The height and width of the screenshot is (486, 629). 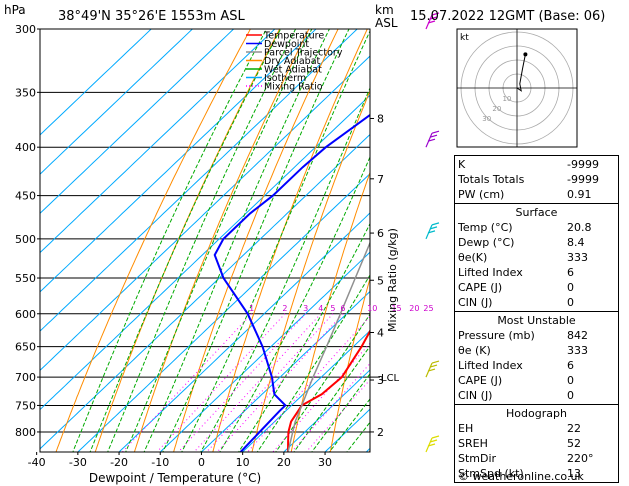 What do you see at coordinates (380, 333) in the screenshot?
I see `km-tick-label: 4` at bounding box center [380, 333].